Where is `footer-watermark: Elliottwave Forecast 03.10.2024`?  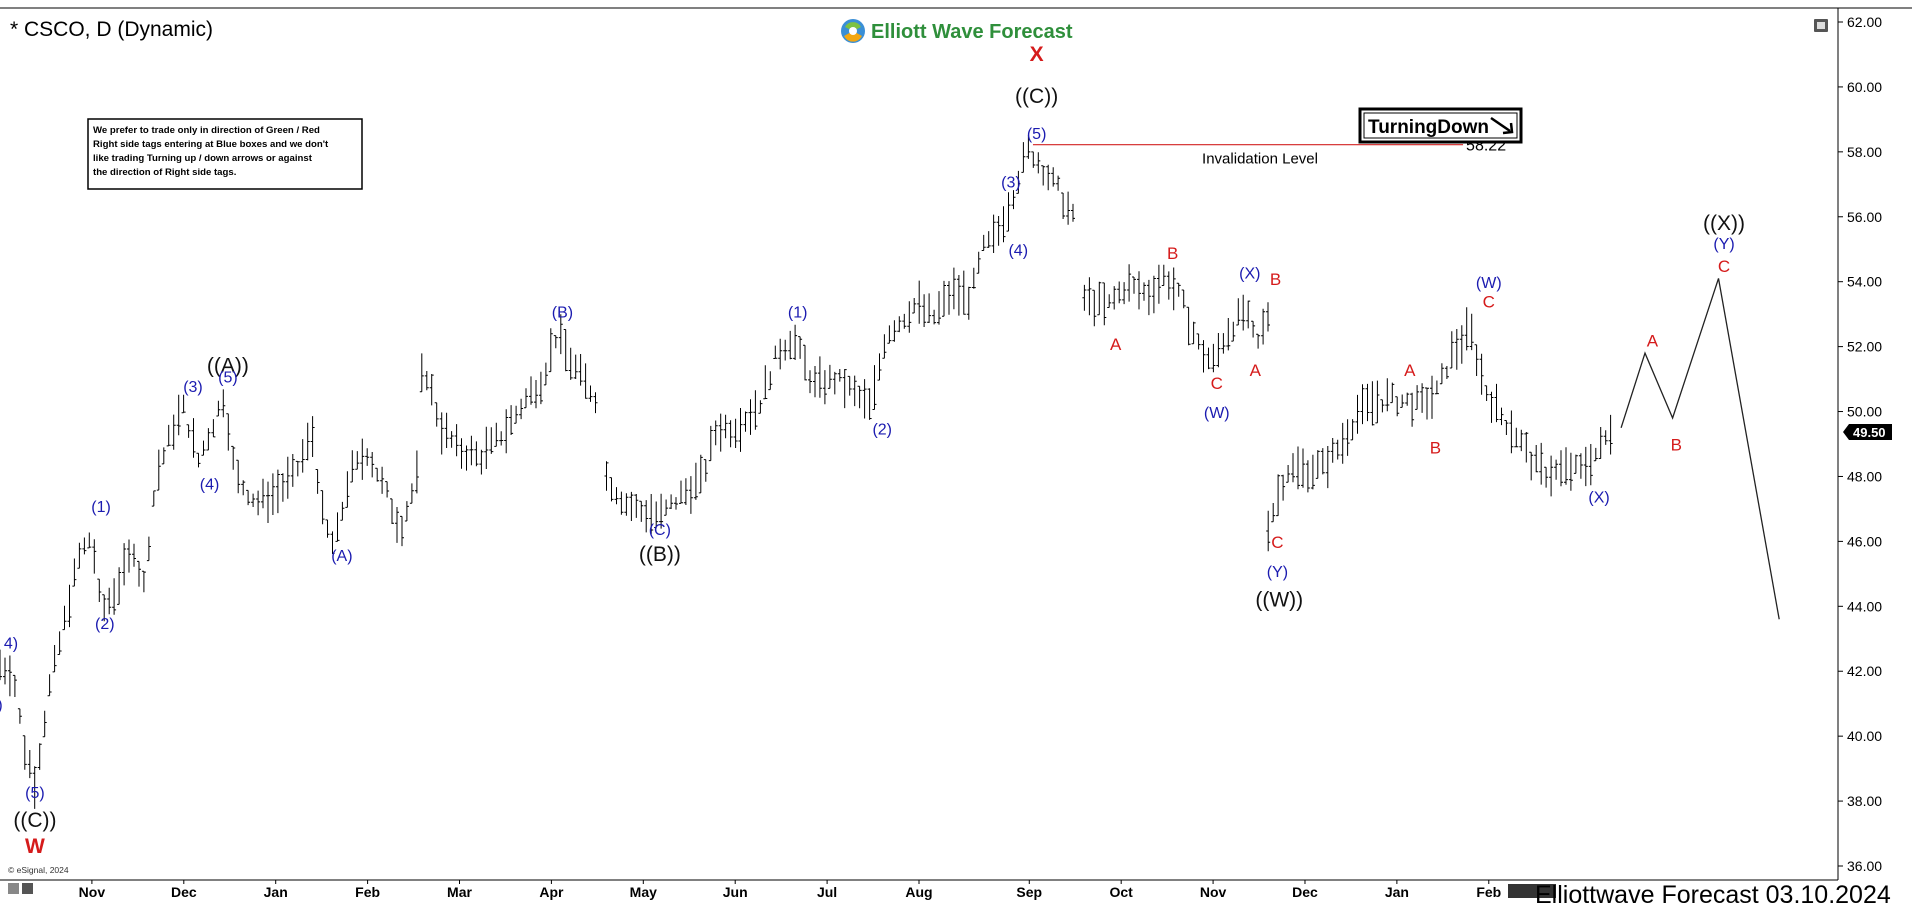
footer-watermark: Elliottwave Forecast 03.10.2024 is located at coordinates (1713, 895).